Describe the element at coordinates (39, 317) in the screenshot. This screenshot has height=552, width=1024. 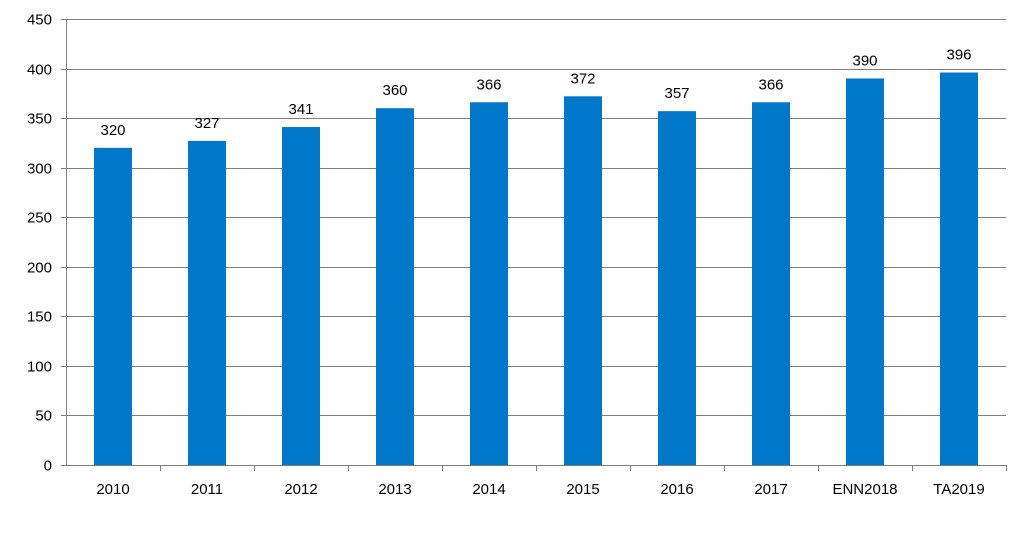
I see `y-tick-label: 150` at that location.